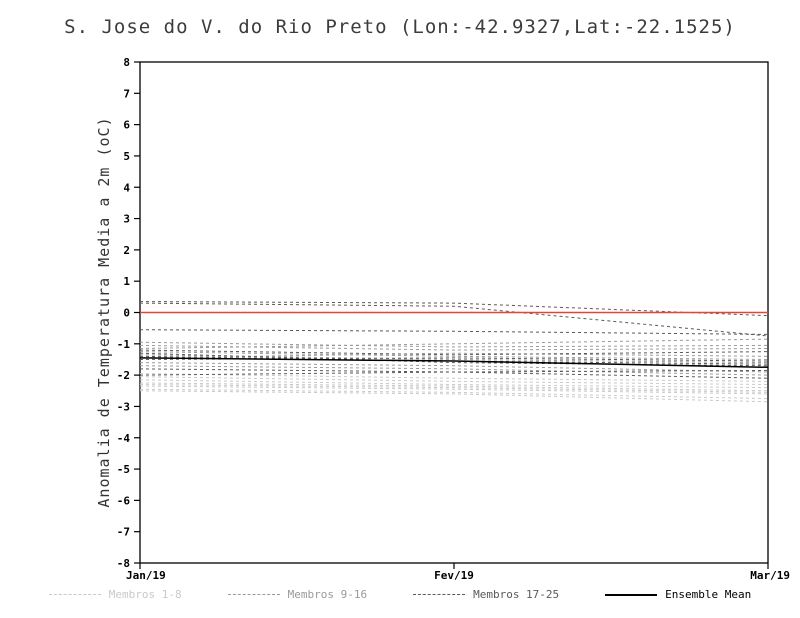 This screenshot has height=618, width=800. What do you see at coordinates (124, 344) in the screenshot?
I see `svg-text: -1` at bounding box center [124, 344].